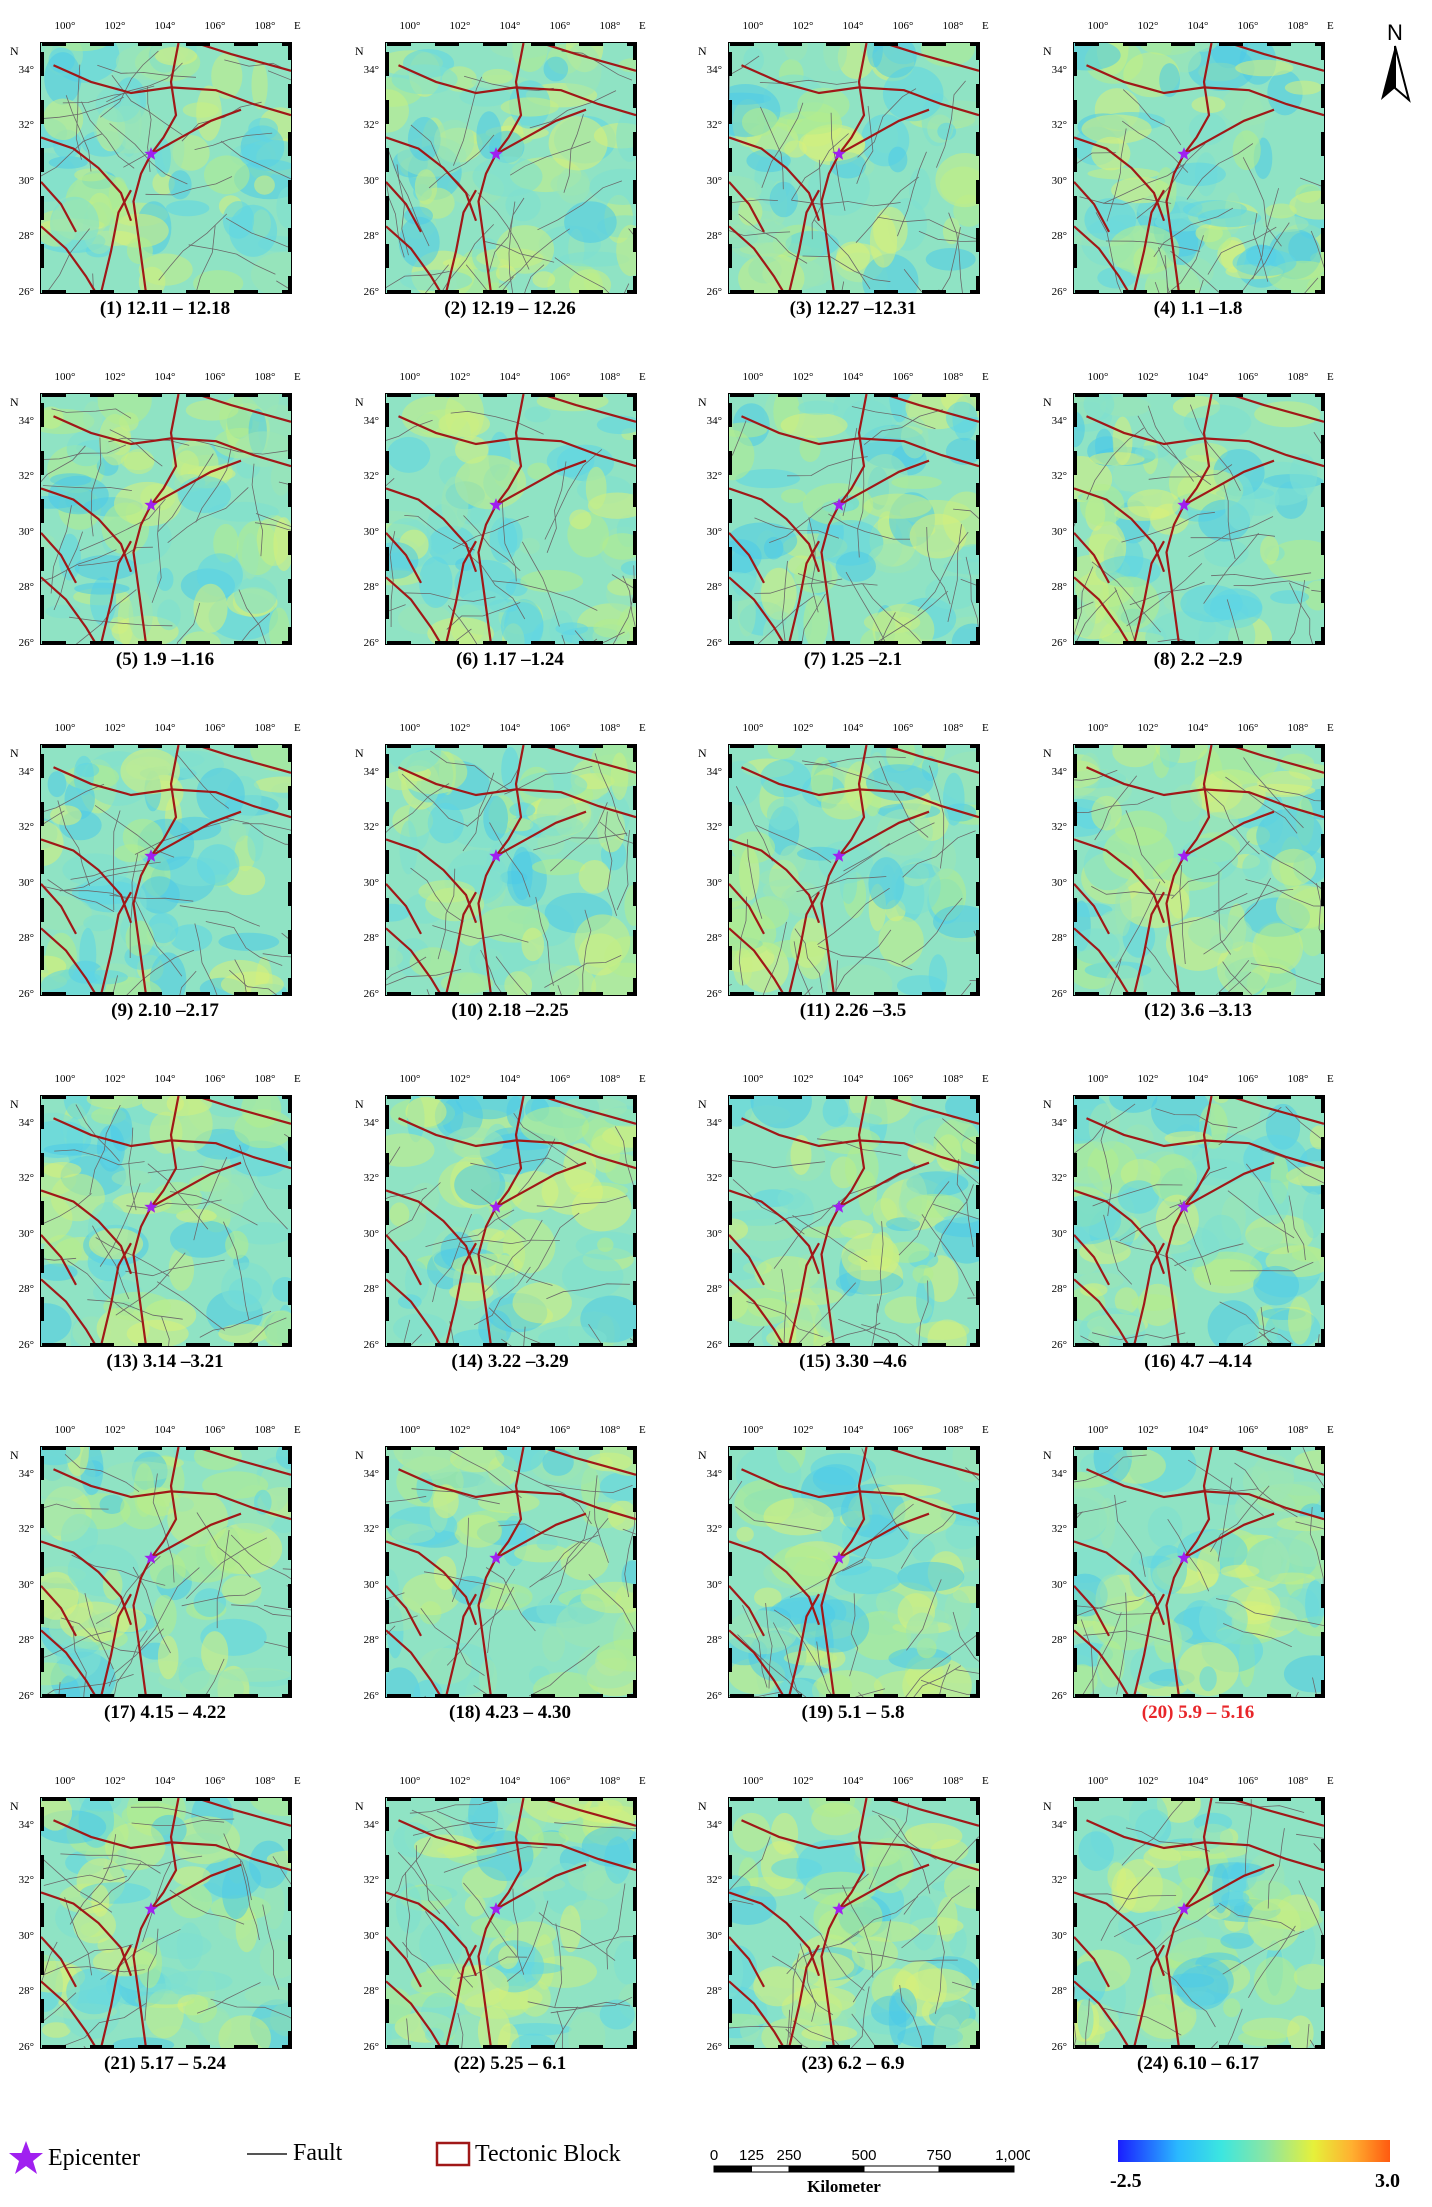 Image resolution: width=1432 pixels, height=2207 pixels. What do you see at coordinates (1395, 61) in the screenshot?
I see `north-arrow: N` at bounding box center [1395, 61].